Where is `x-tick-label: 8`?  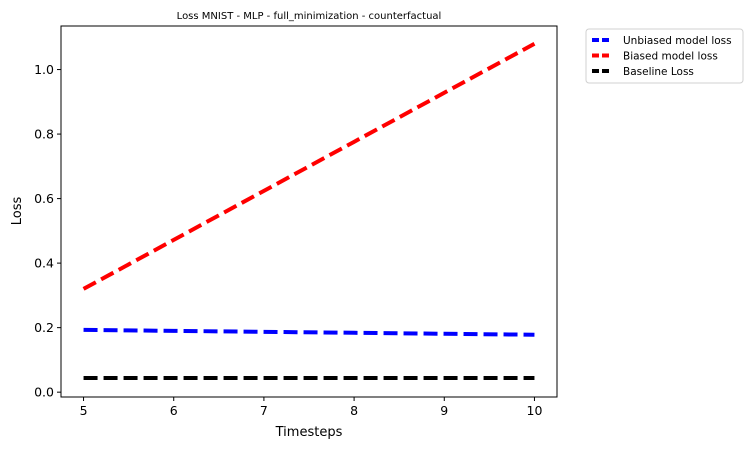
x-tick-label: 8 is located at coordinates (354, 410).